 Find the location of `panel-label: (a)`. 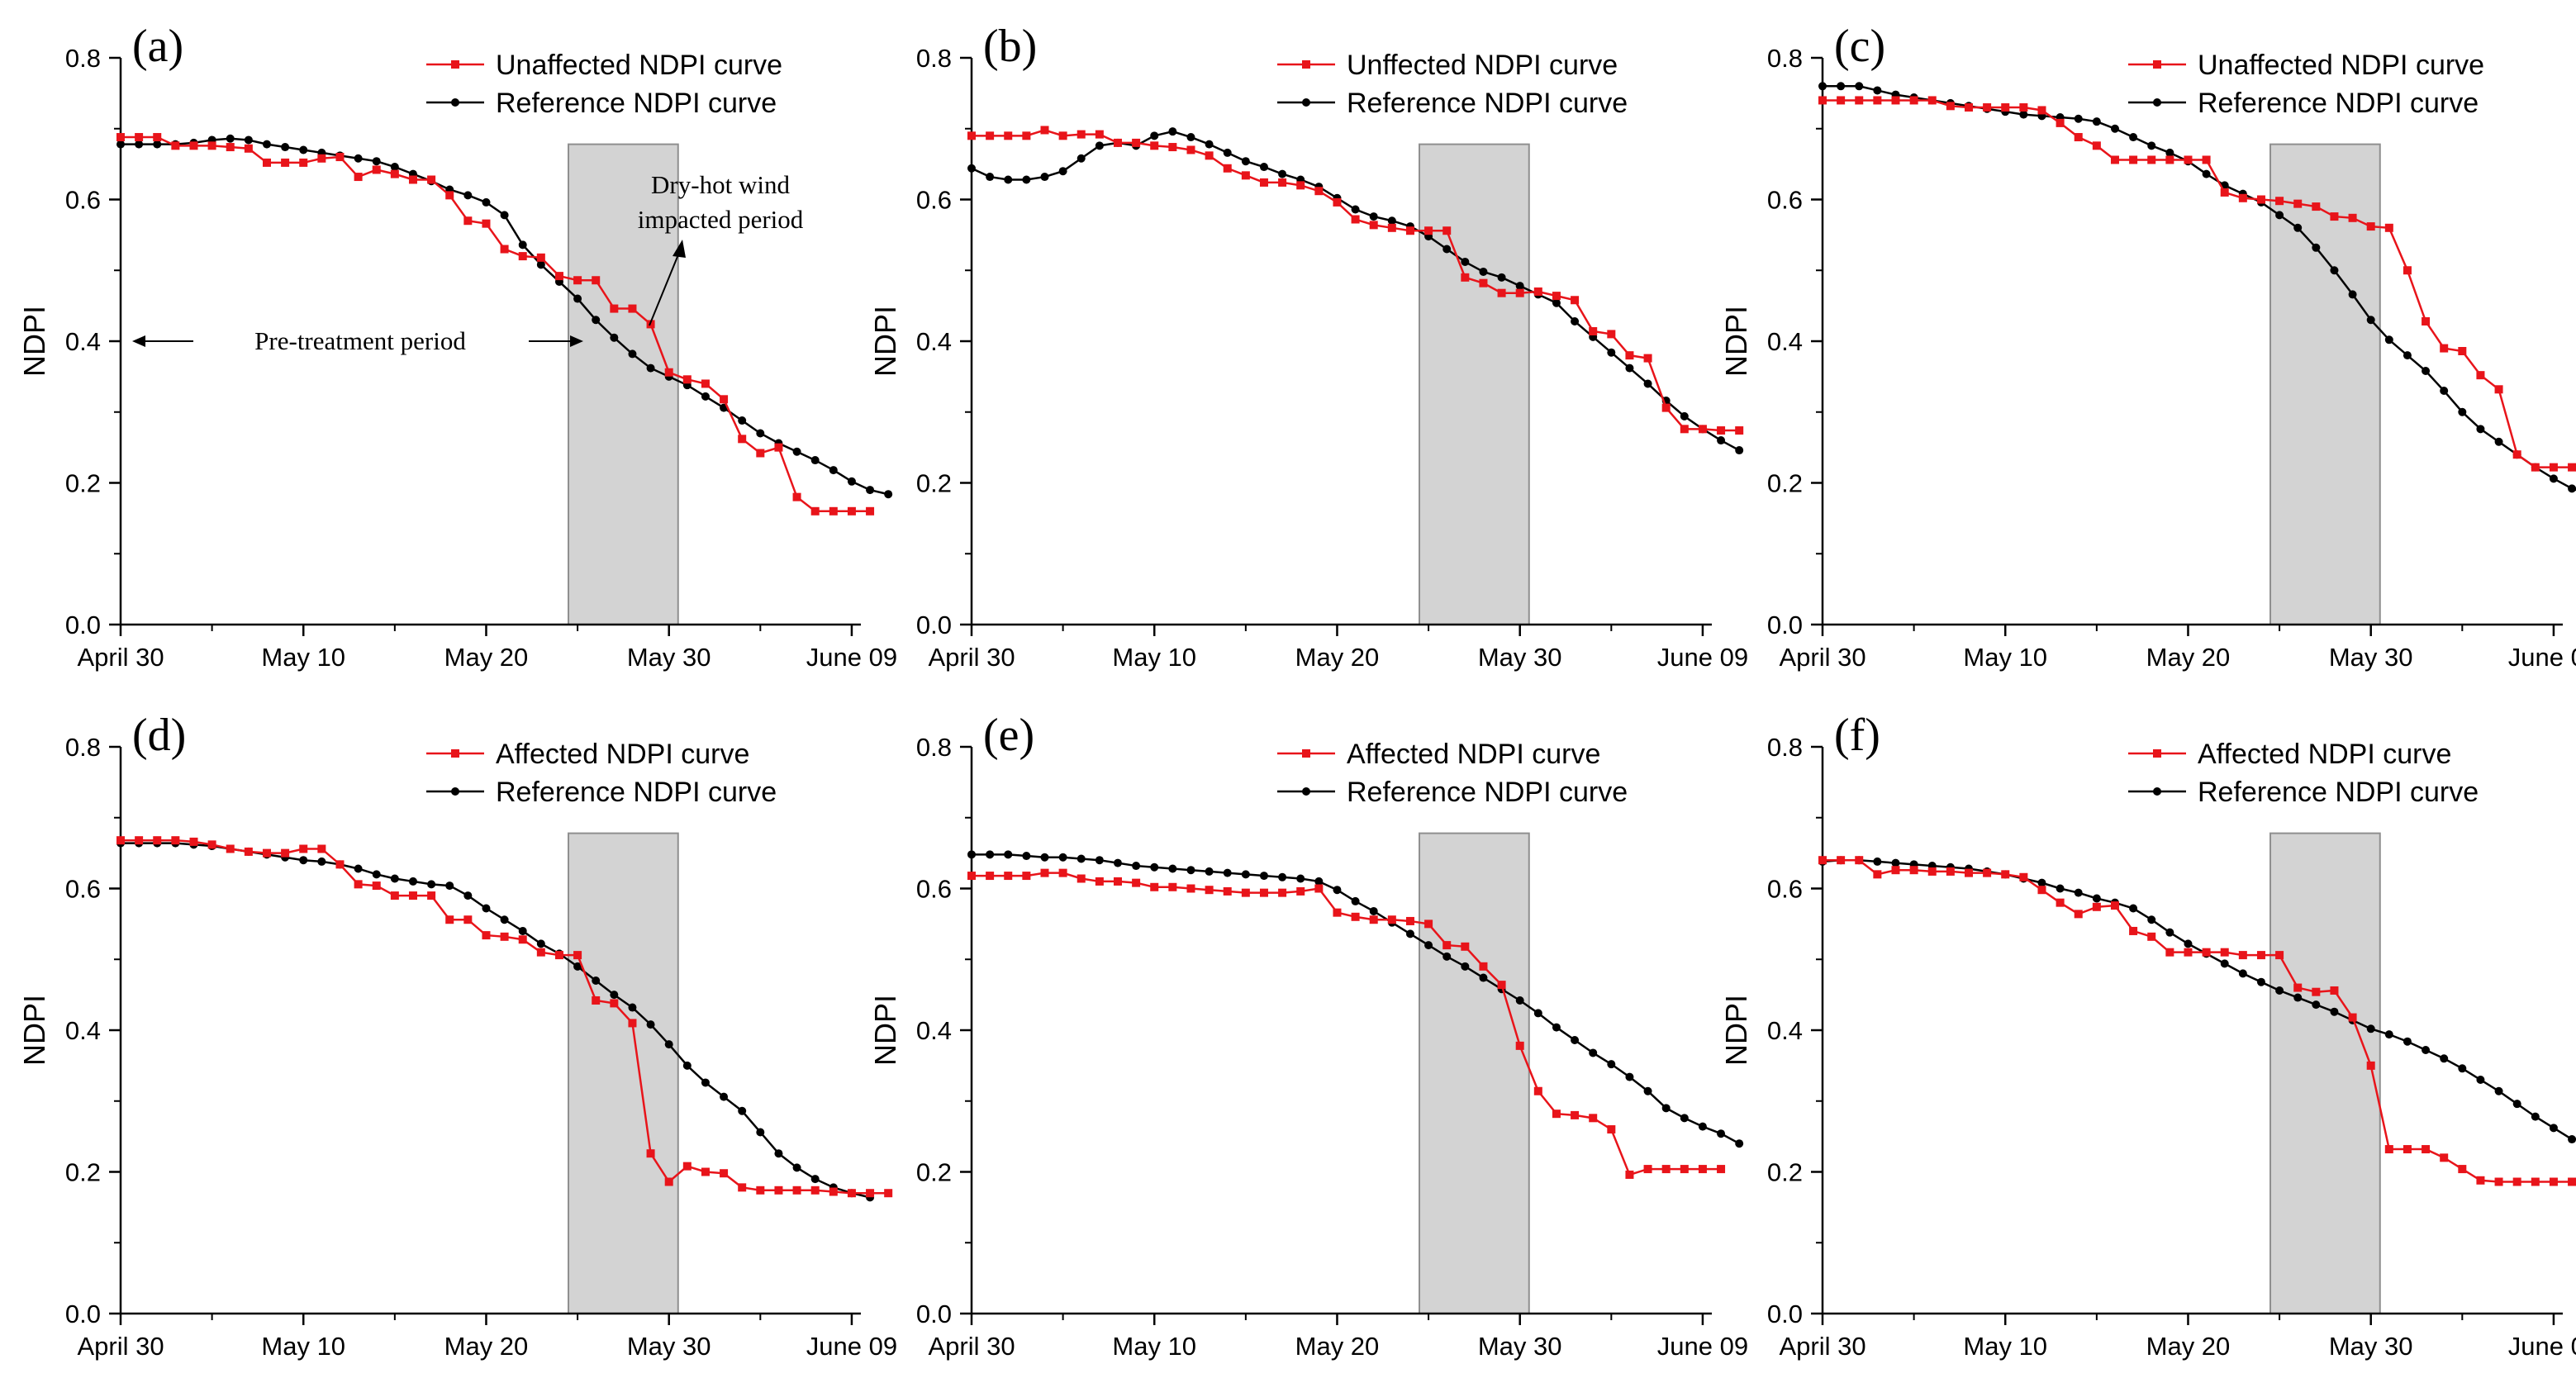

panel-label: (a) is located at coordinates (157, 46).